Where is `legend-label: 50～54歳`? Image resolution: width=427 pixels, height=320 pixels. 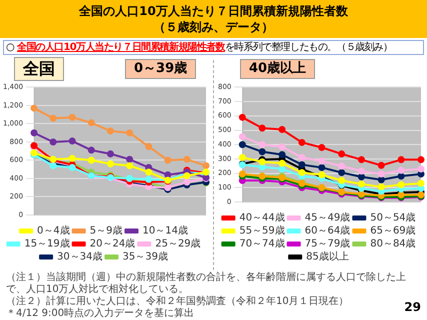
legend-label: 50～54歳 is located at coordinates (393, 218).